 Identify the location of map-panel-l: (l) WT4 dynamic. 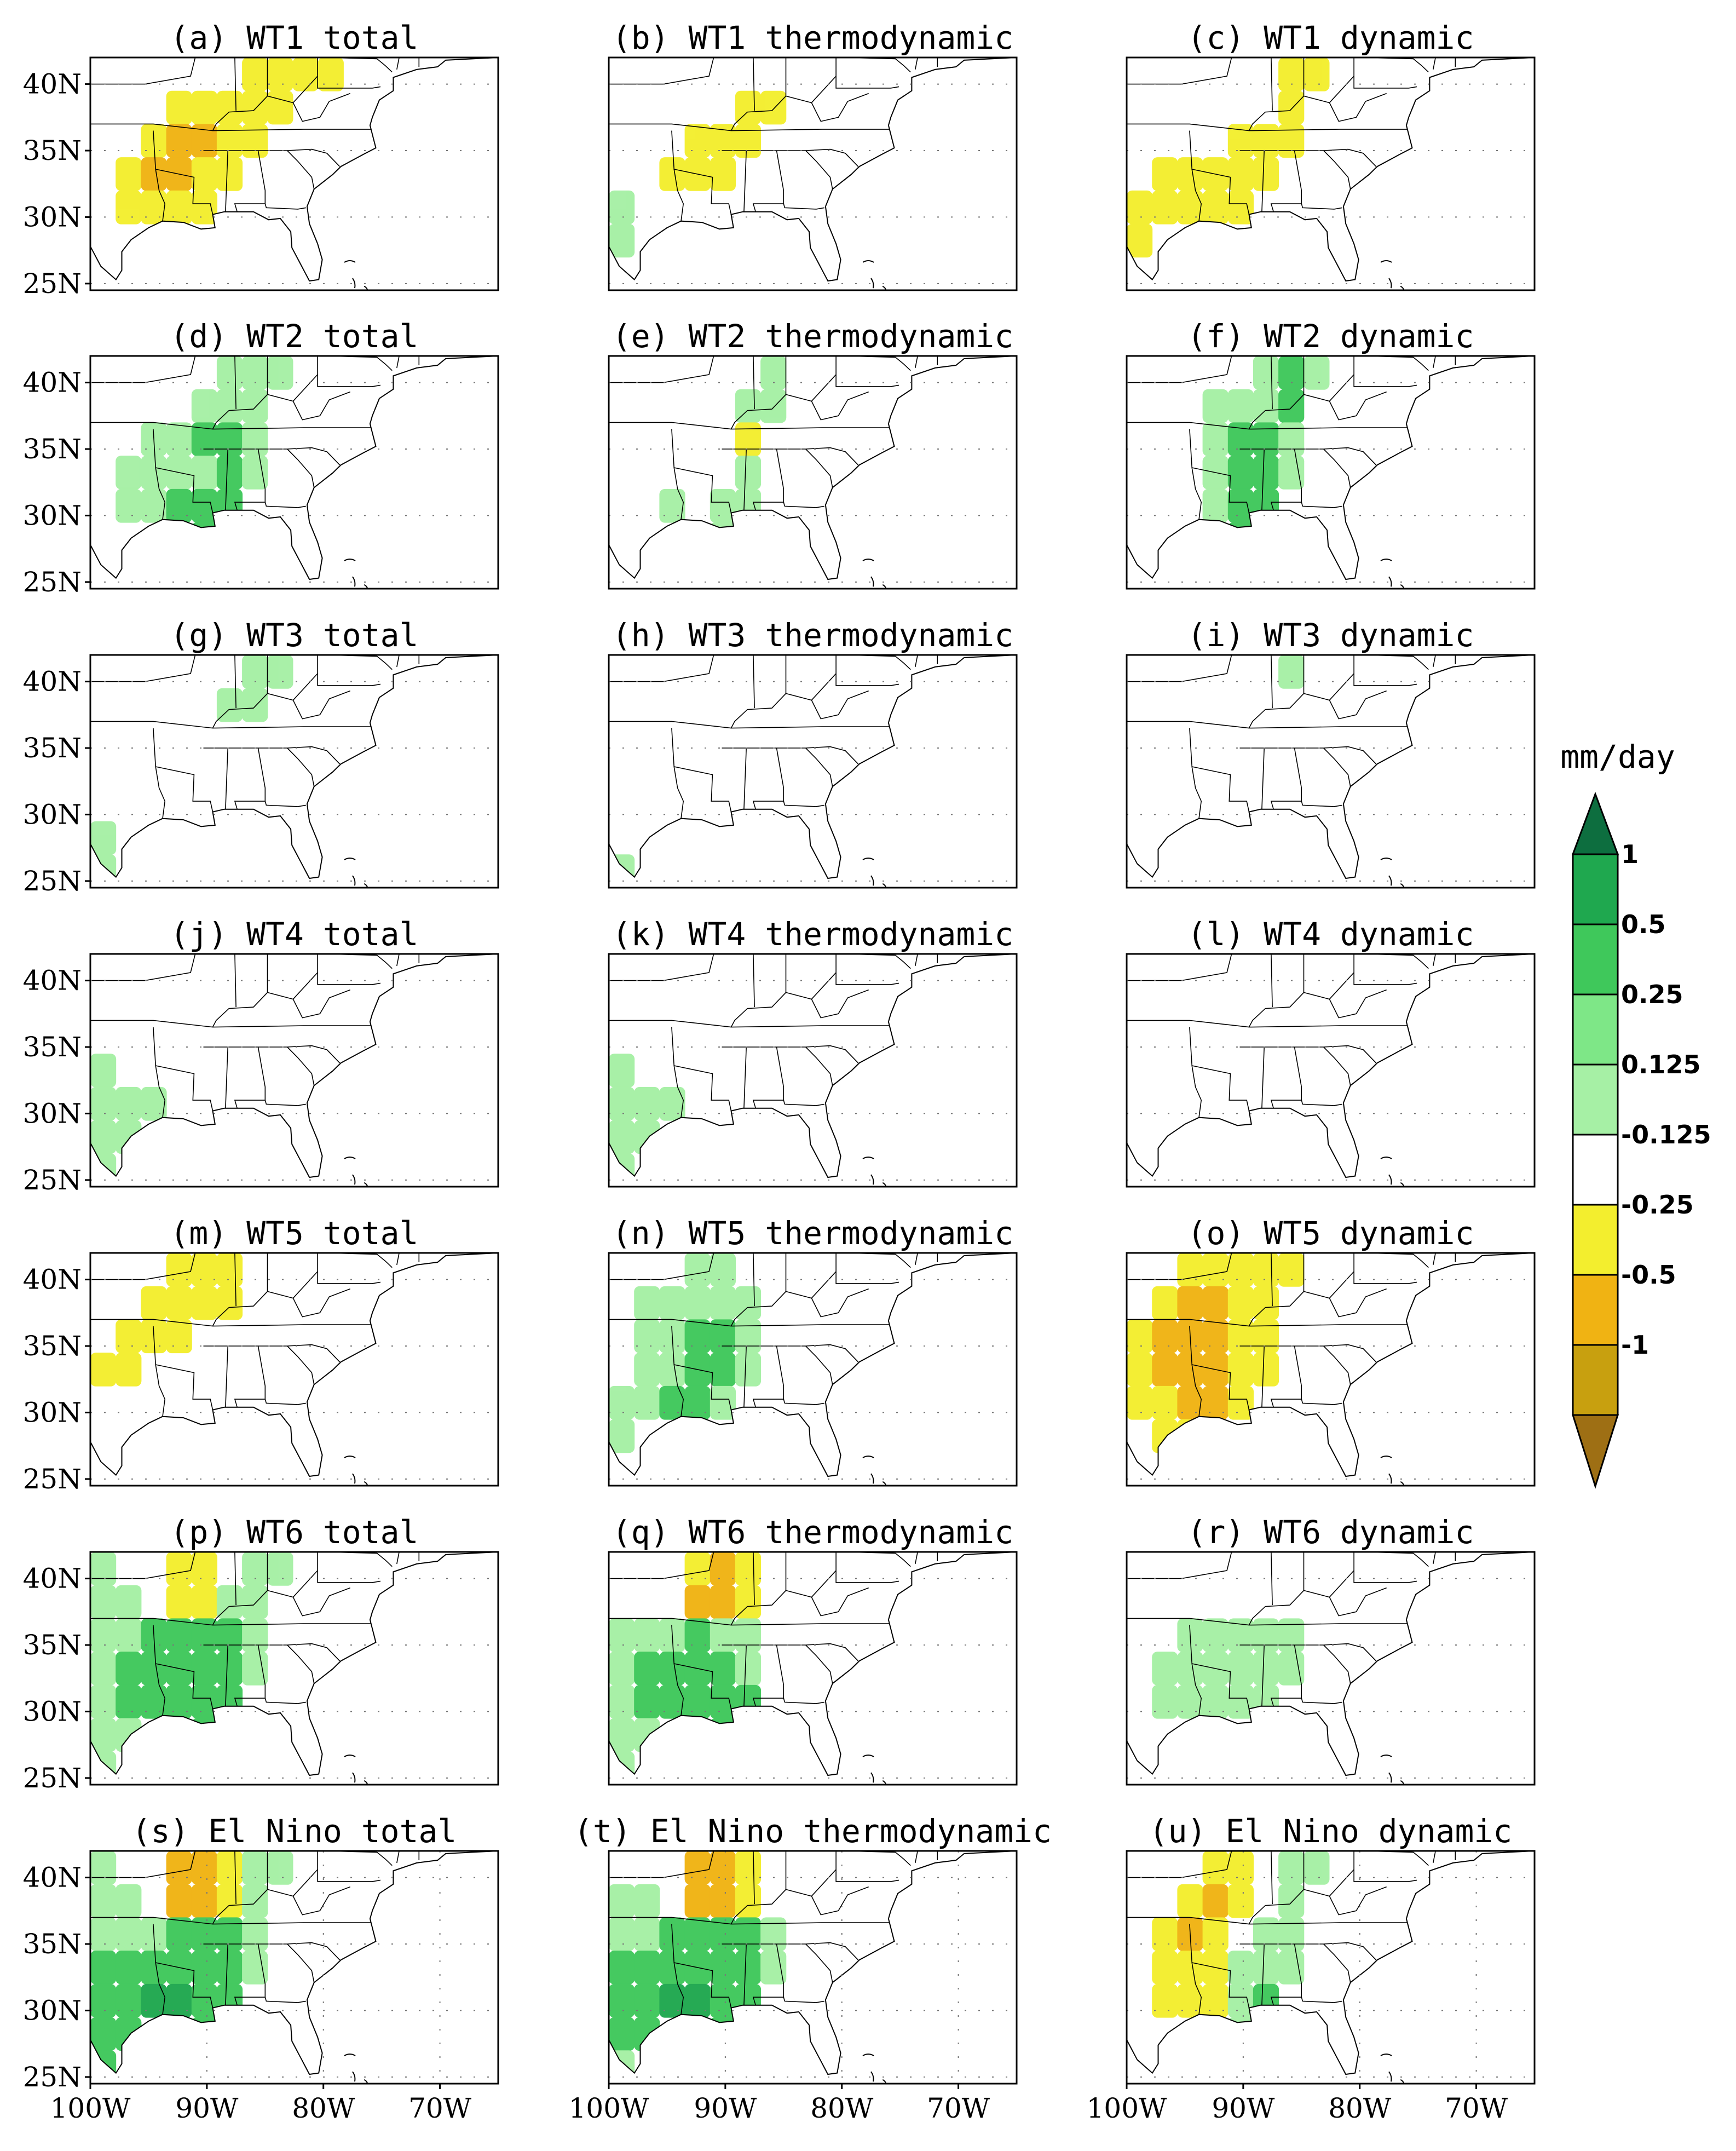
(1331, 1052).